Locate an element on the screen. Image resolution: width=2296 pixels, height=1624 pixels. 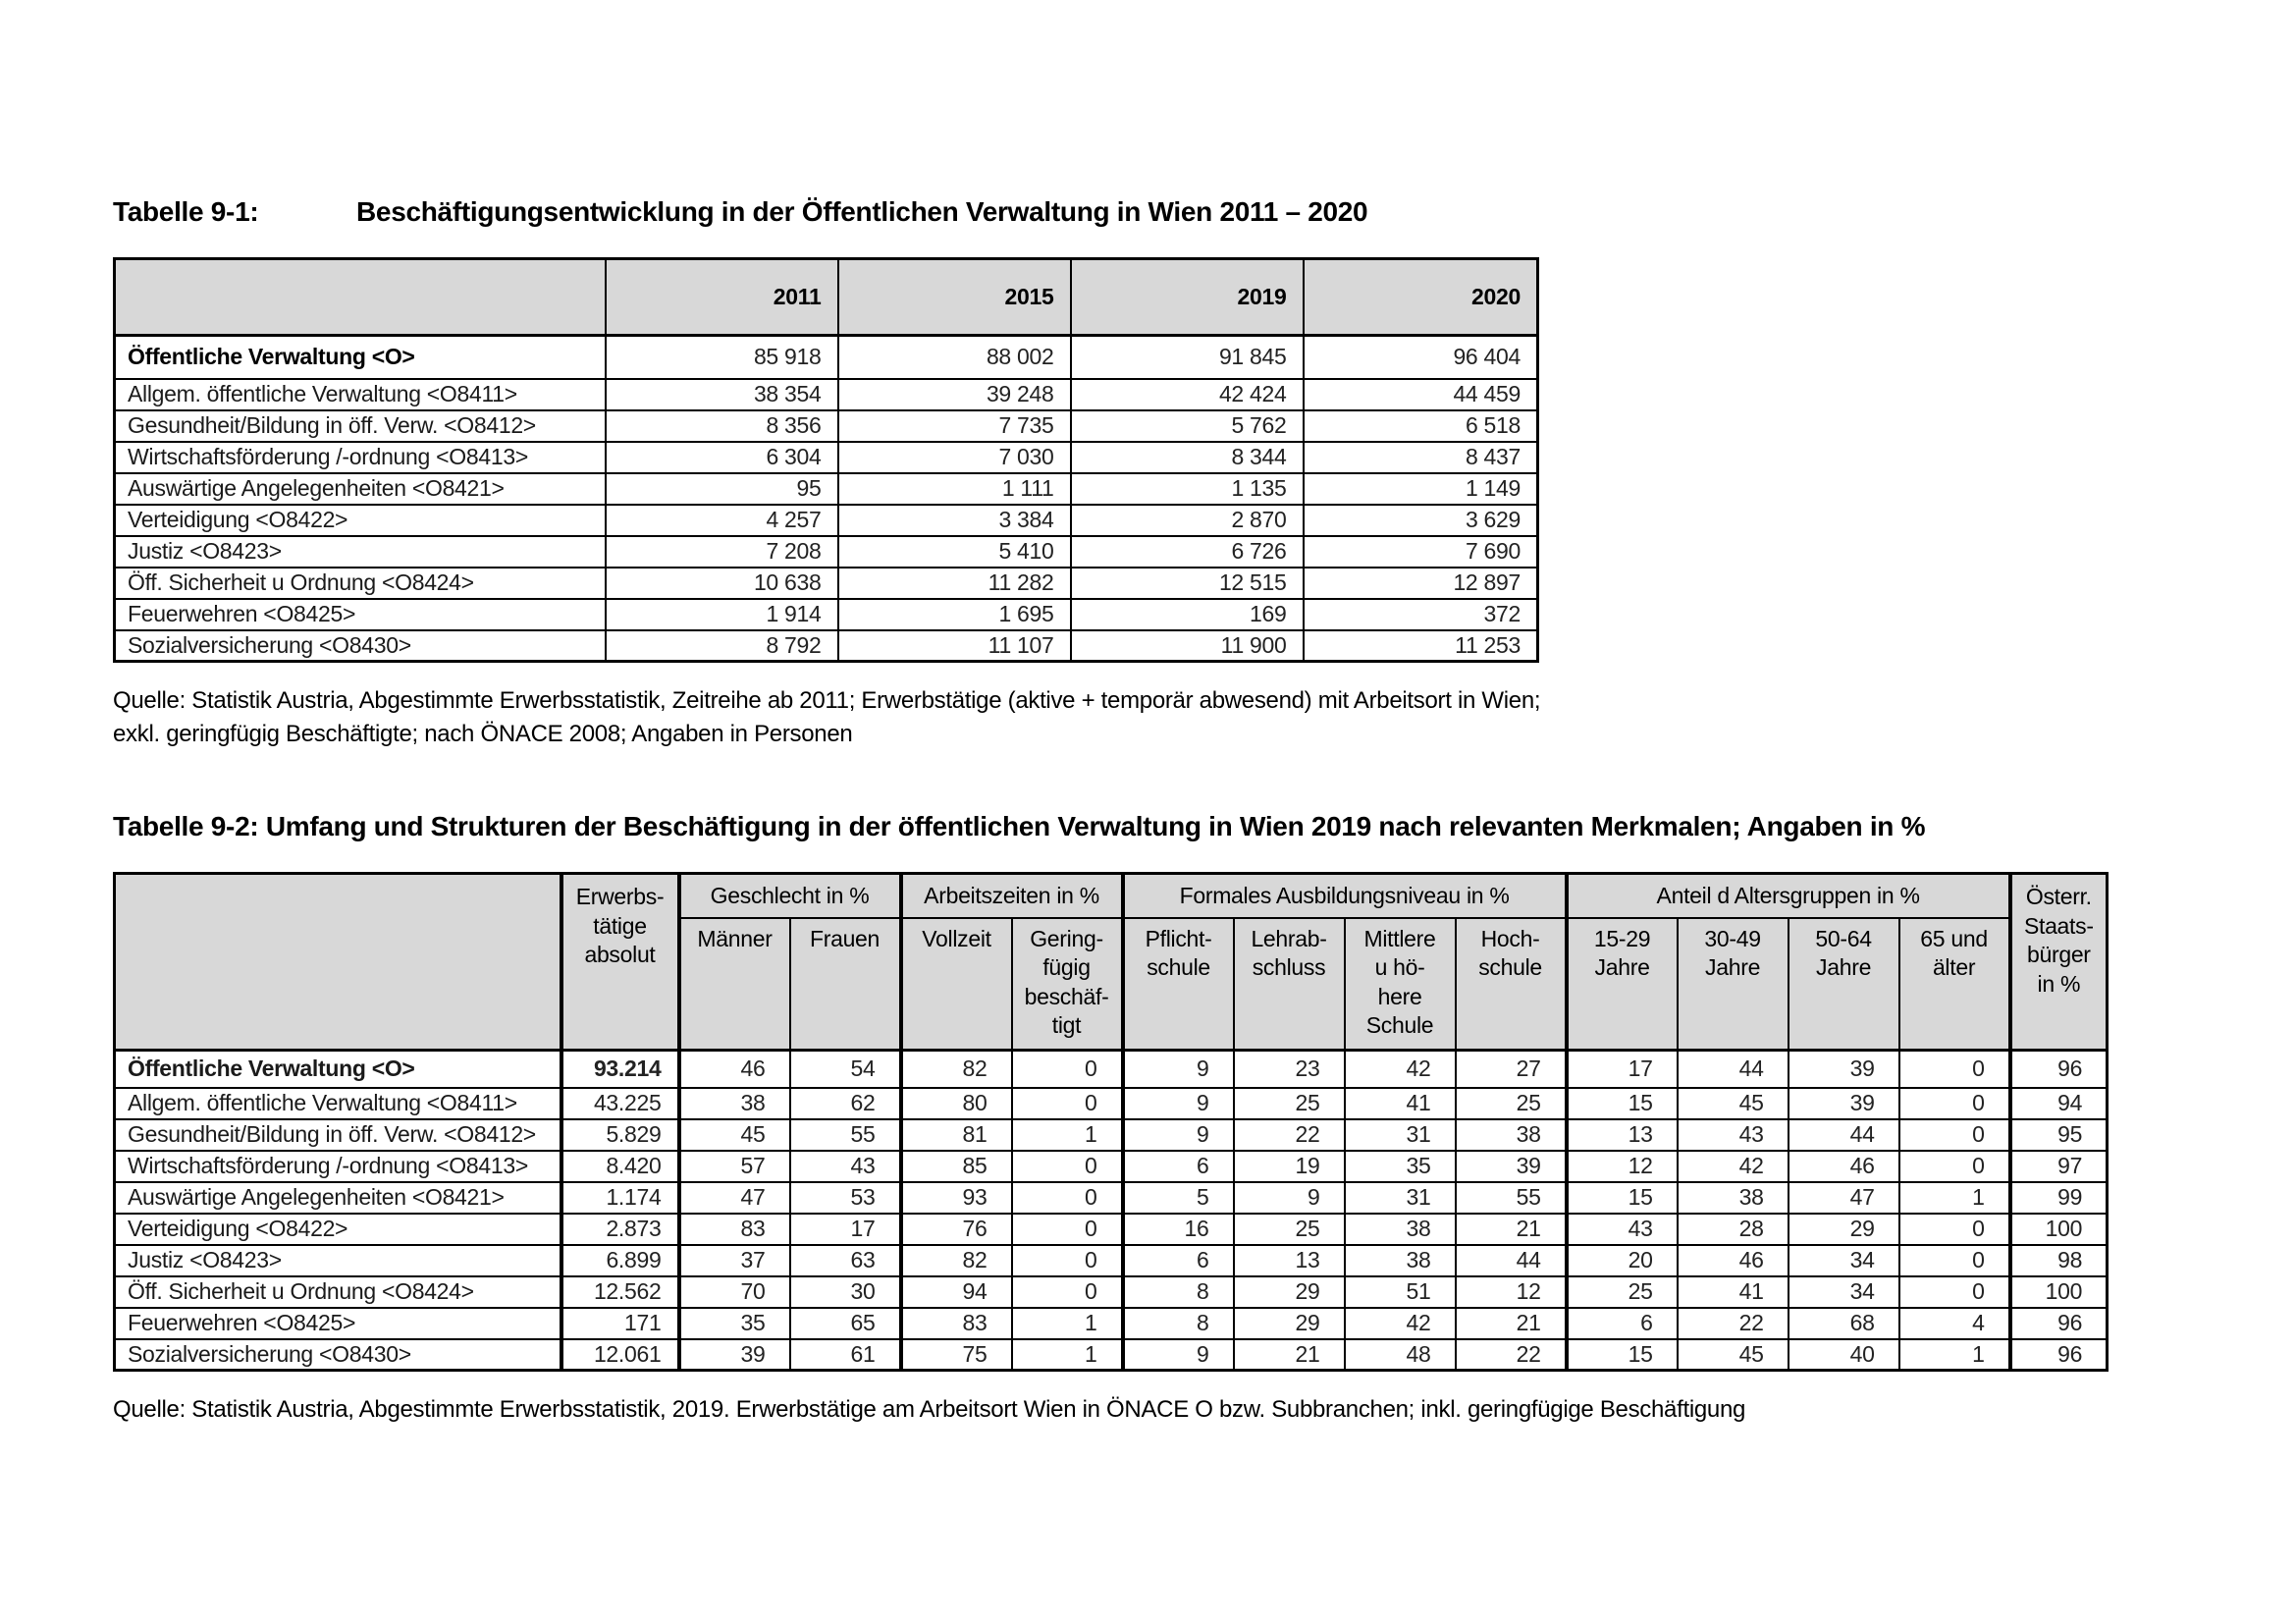
row-label: Justiz <O8423> is located at coordinates (360, 551).